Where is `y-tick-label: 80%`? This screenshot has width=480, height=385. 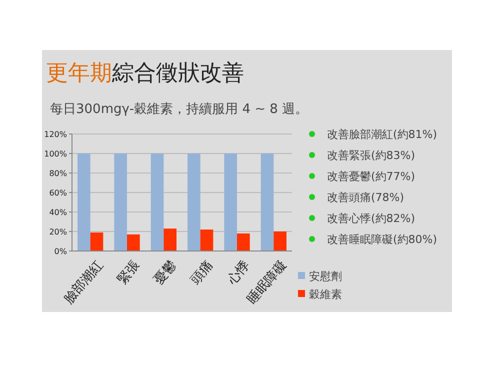
y-tick-label: 80% is located at coordinates (58, 173).